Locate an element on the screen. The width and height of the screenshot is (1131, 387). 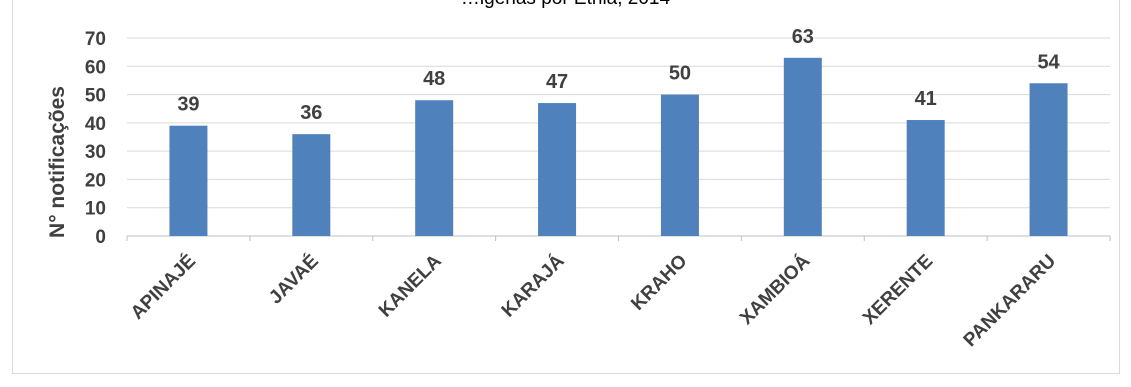
x-tick-label: XAMBIOÁ is located at coordinates (774, 289).